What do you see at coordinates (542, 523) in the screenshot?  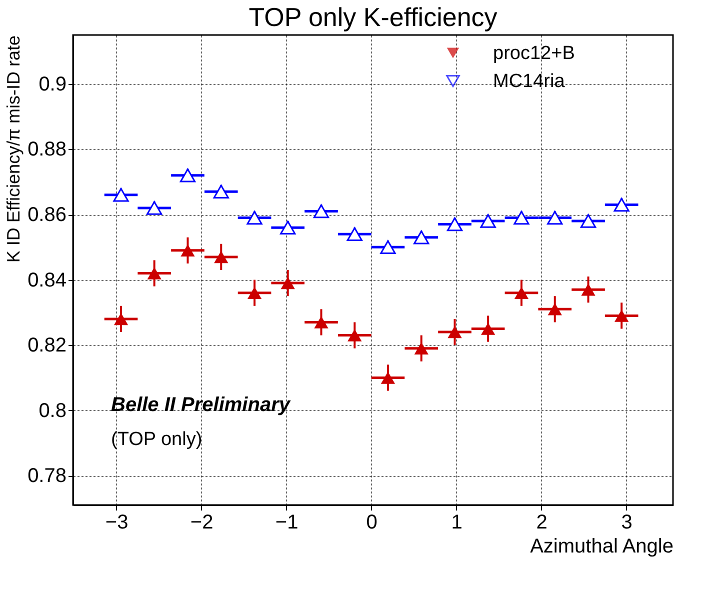 I see `x-tick-label: 2` at bounding box center [542, 523].